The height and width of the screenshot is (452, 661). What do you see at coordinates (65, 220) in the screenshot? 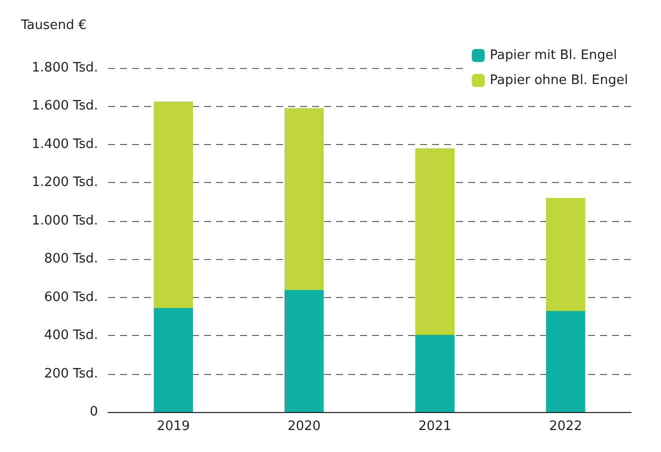
I see `y-tick-label: 1.000 Tsd.` at bounding box center [65, 220].